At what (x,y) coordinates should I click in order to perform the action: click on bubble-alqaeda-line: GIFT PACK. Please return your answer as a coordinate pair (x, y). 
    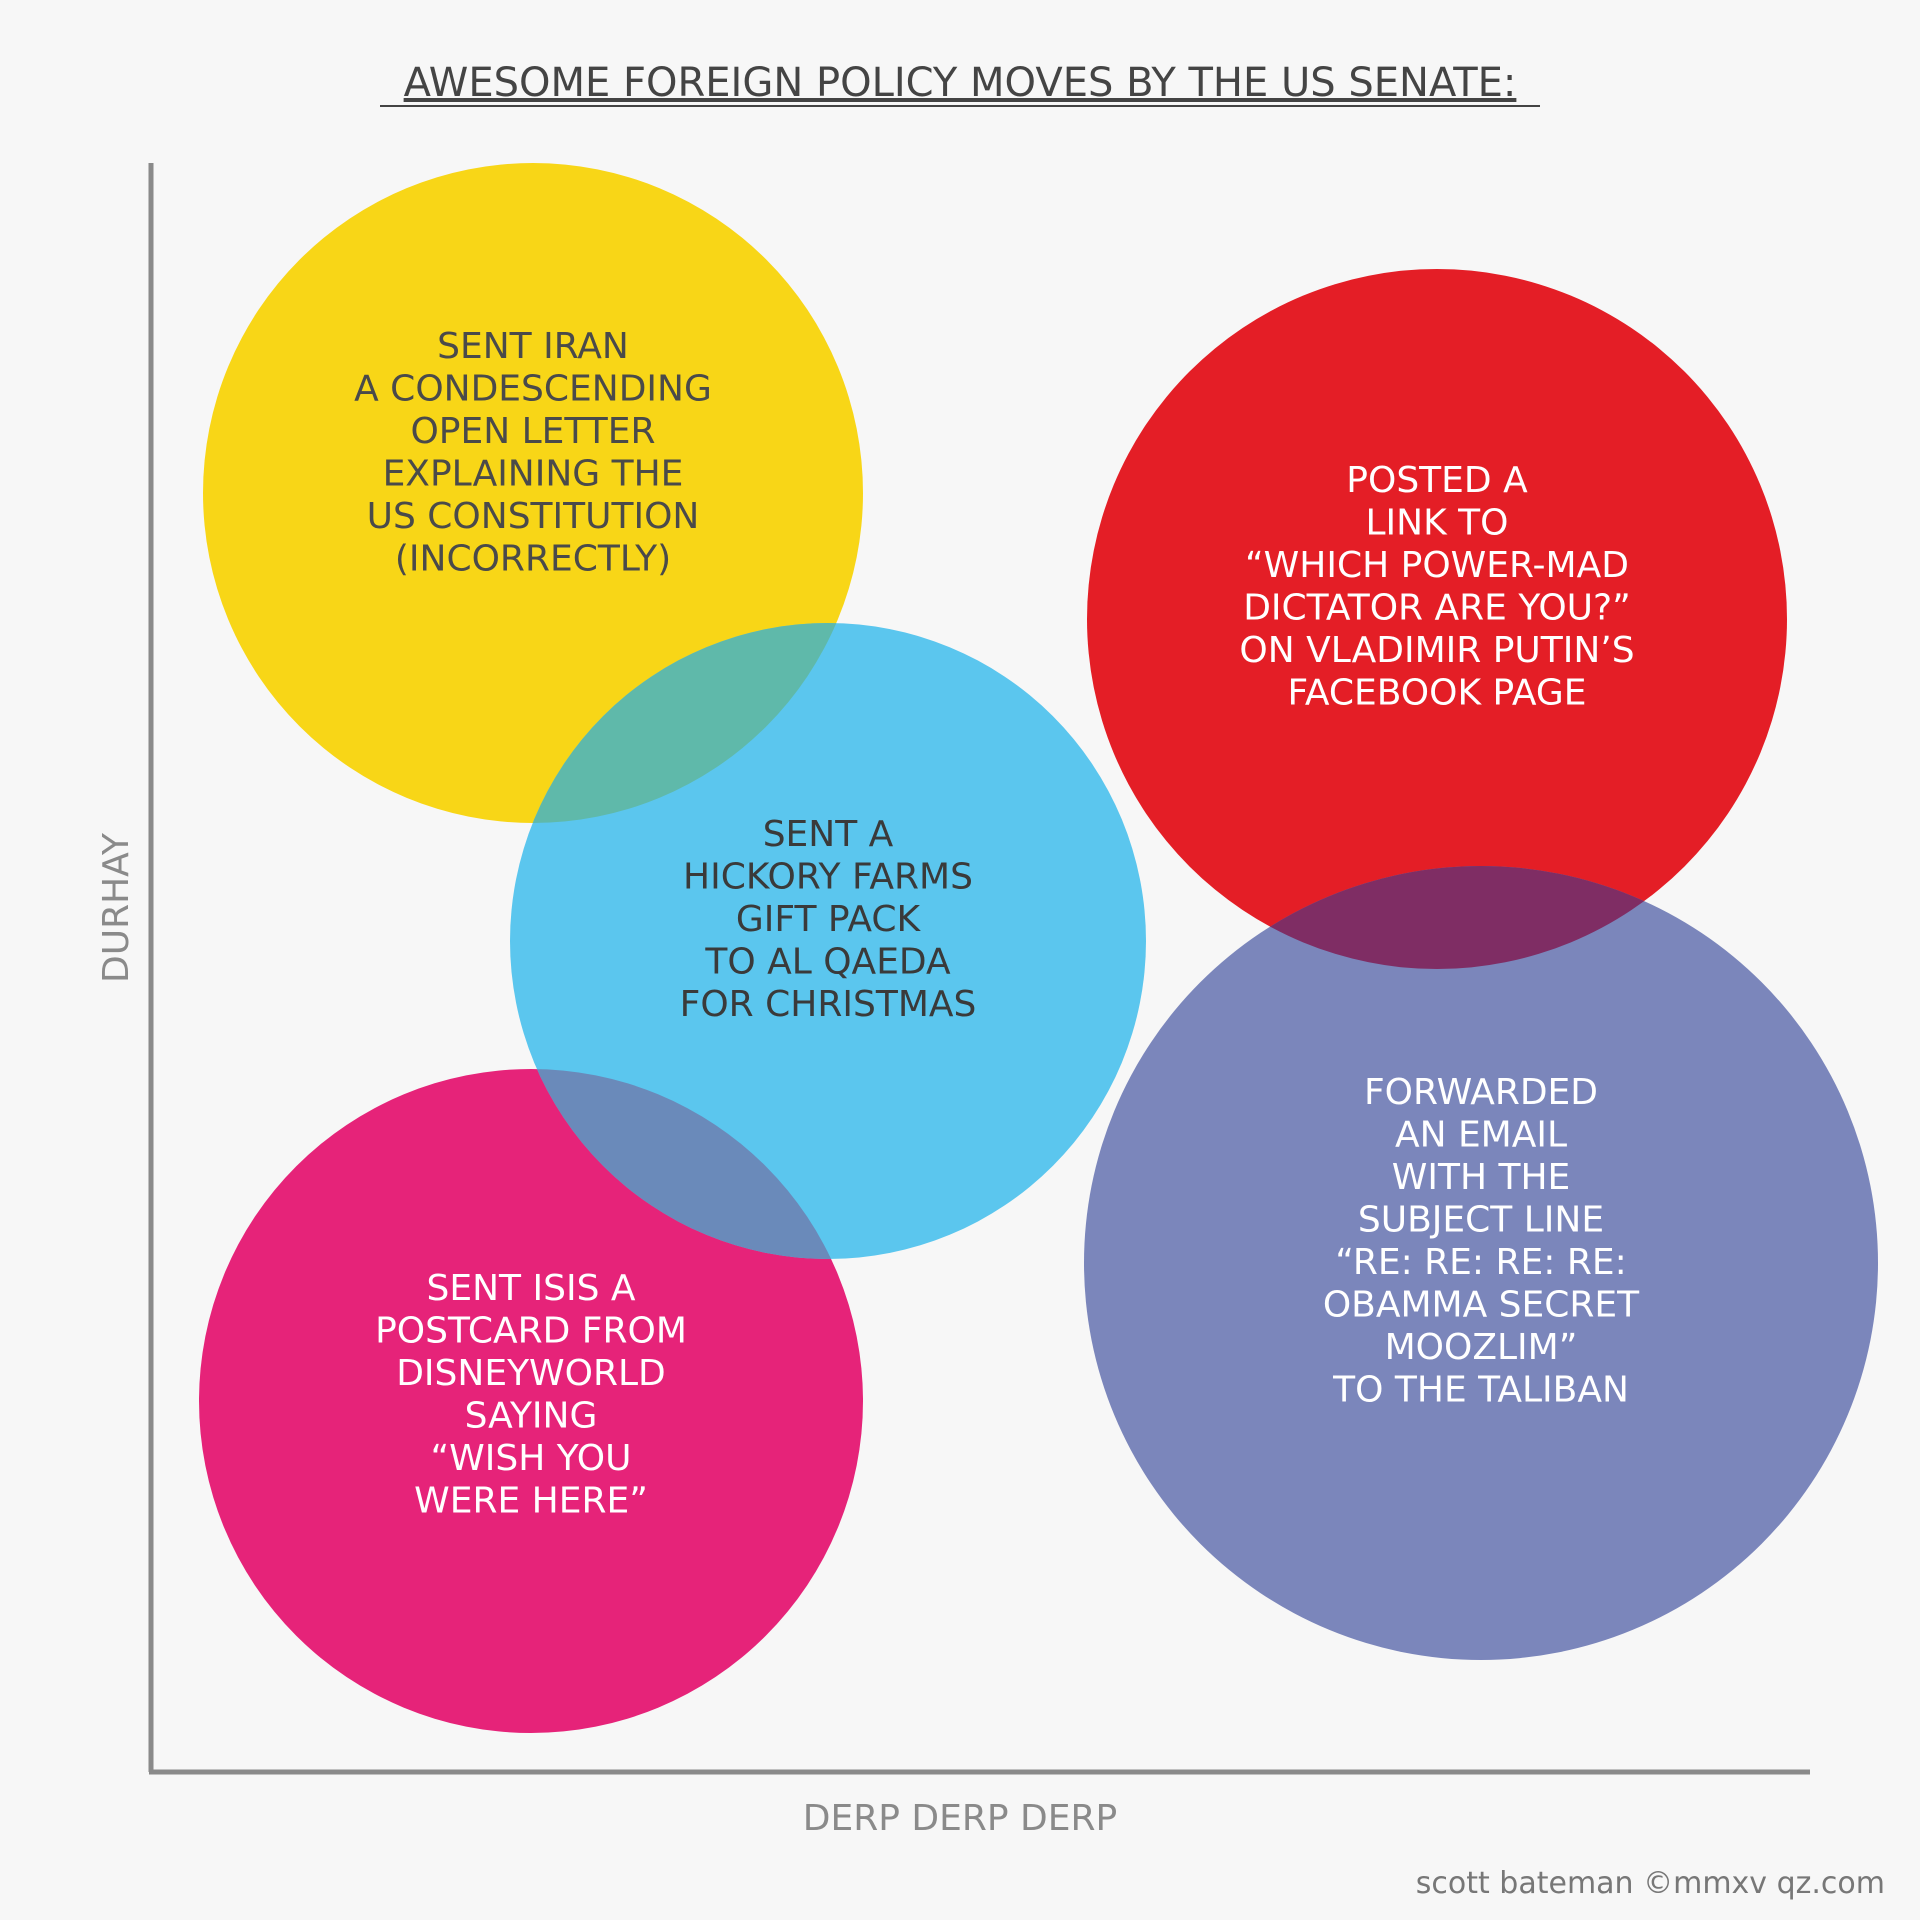
    Looking at the image, I should click on (829, 919).